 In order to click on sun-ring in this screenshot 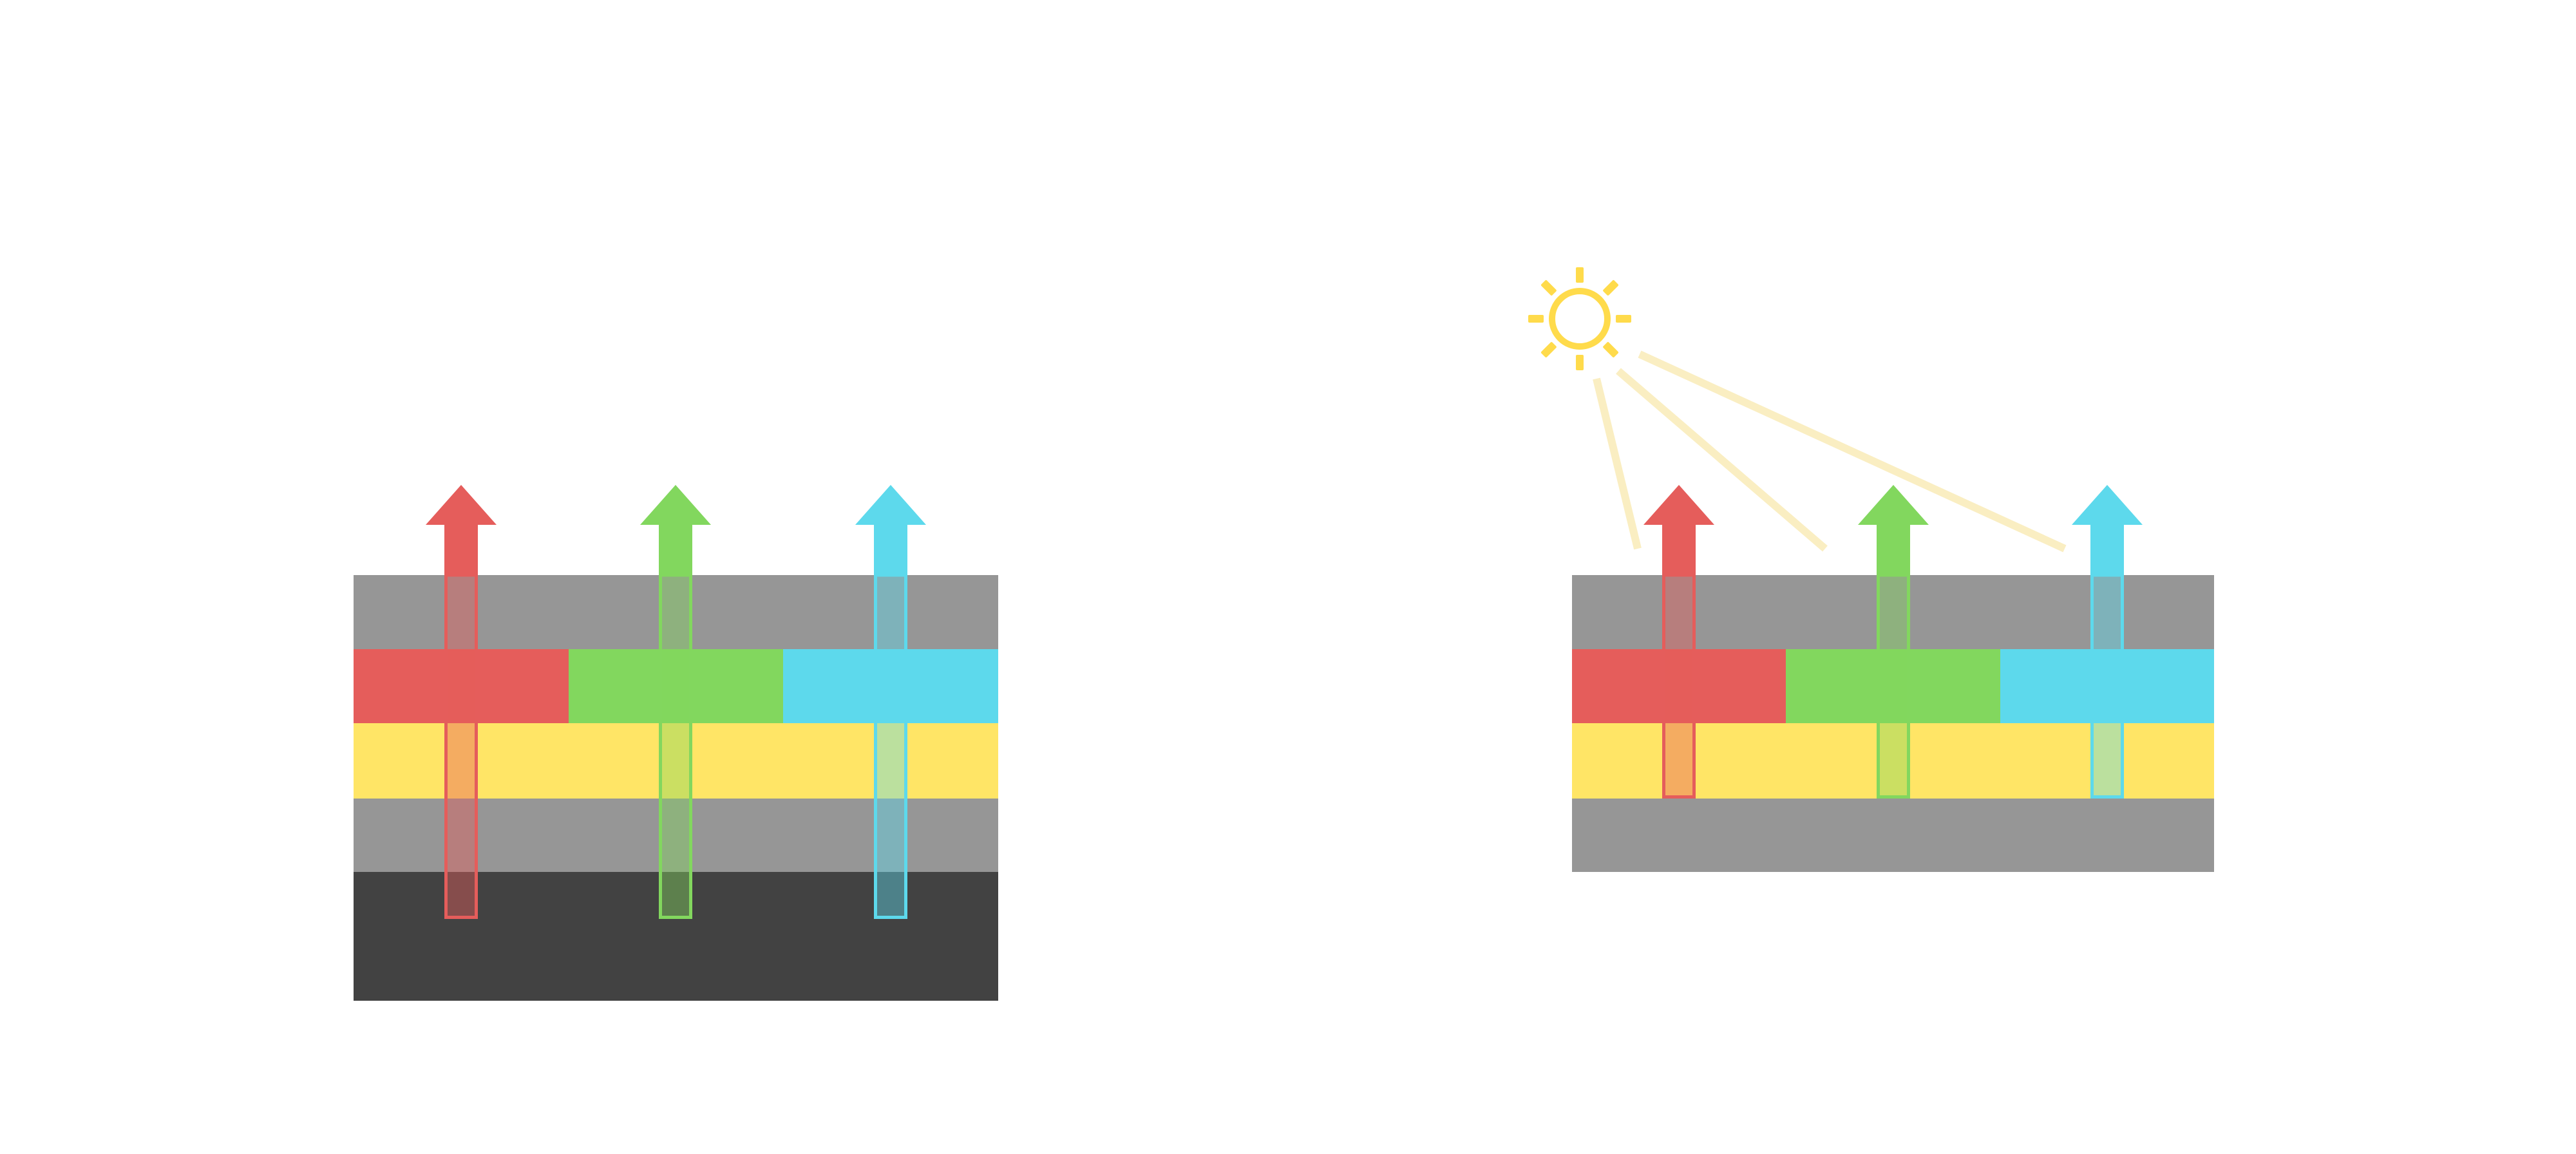, I will do `click(1580, 319)`.